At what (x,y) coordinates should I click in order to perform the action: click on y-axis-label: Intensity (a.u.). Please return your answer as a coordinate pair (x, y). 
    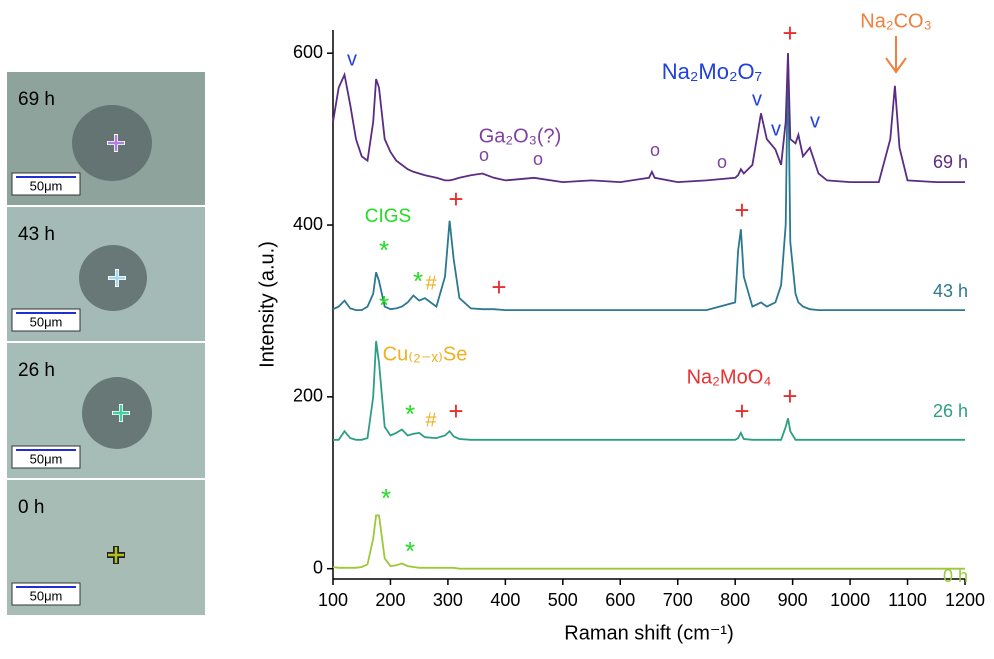
    Looking at the image, I should click on (267, 304).